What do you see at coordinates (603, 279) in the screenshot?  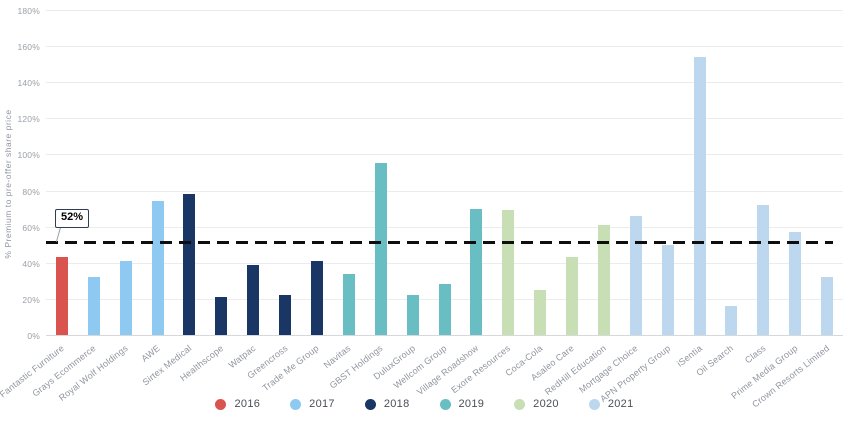 I see `bar-redhill-education` at bounding box center [603, 279].